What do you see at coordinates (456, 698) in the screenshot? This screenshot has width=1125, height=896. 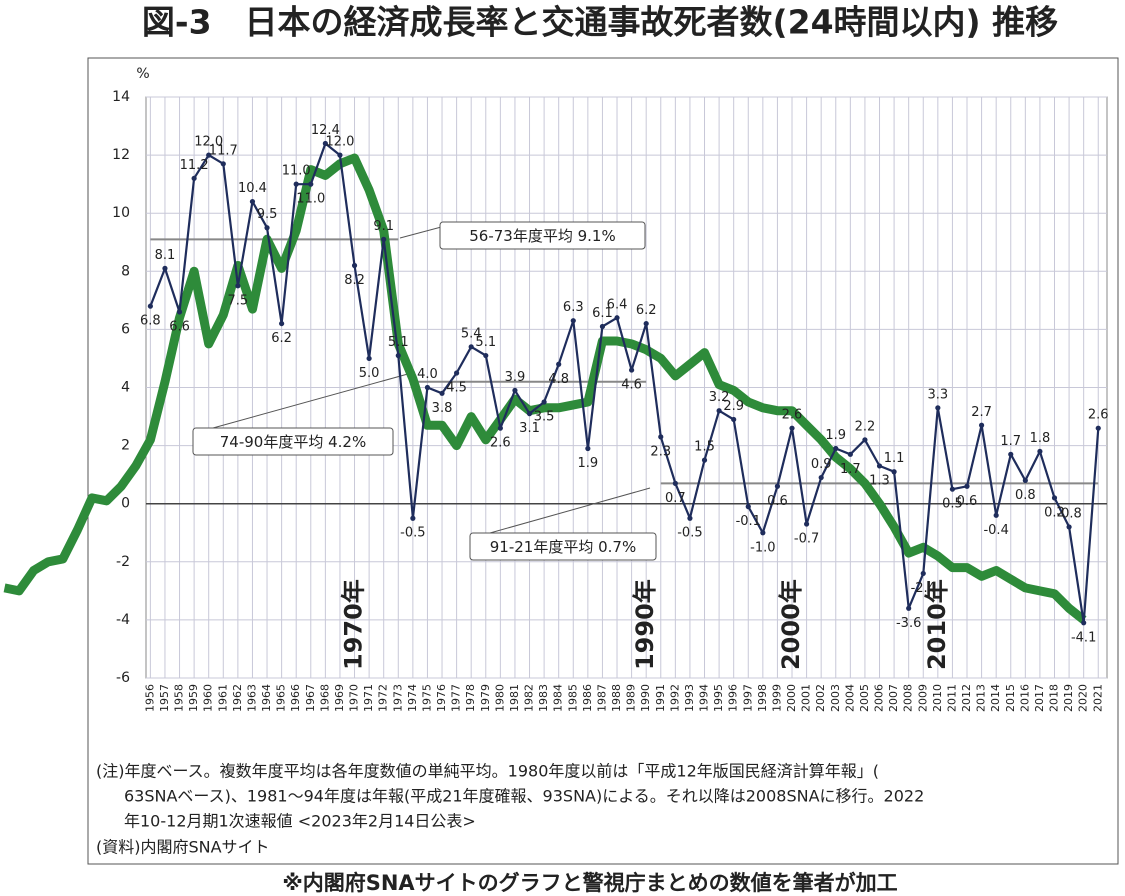 I see `x-tick-label: 1977` at bounding box center [456, 698].